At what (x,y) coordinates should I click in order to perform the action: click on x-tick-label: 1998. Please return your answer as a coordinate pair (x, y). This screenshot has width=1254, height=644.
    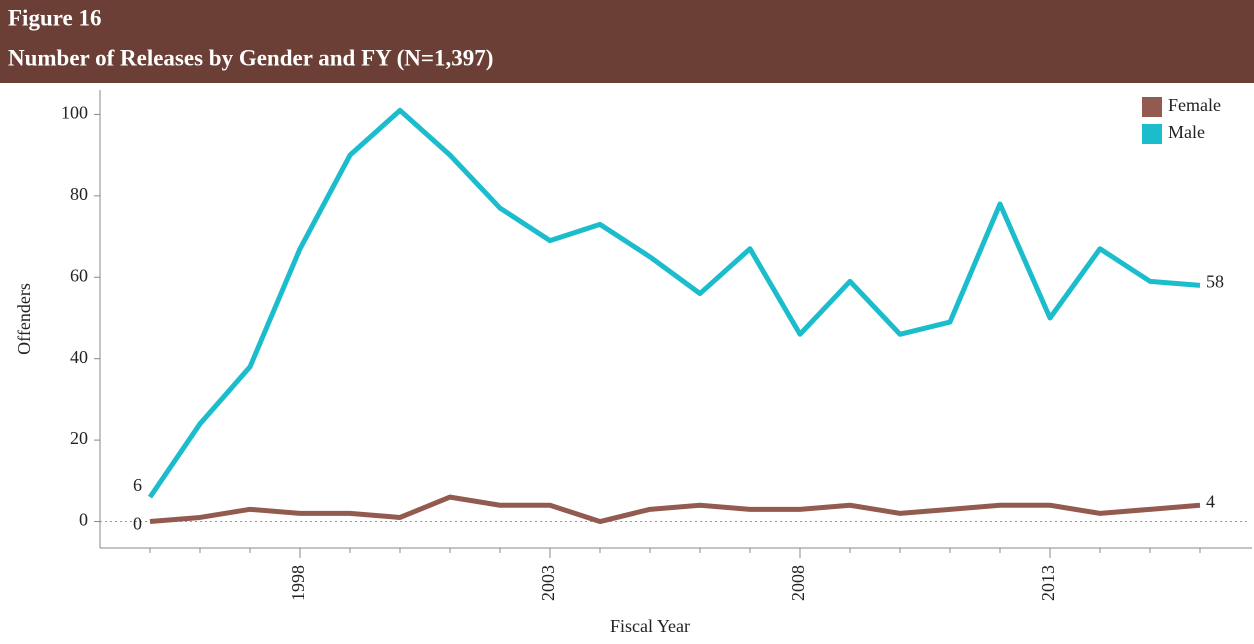
    Looking at the image, I should click on (298, 583).